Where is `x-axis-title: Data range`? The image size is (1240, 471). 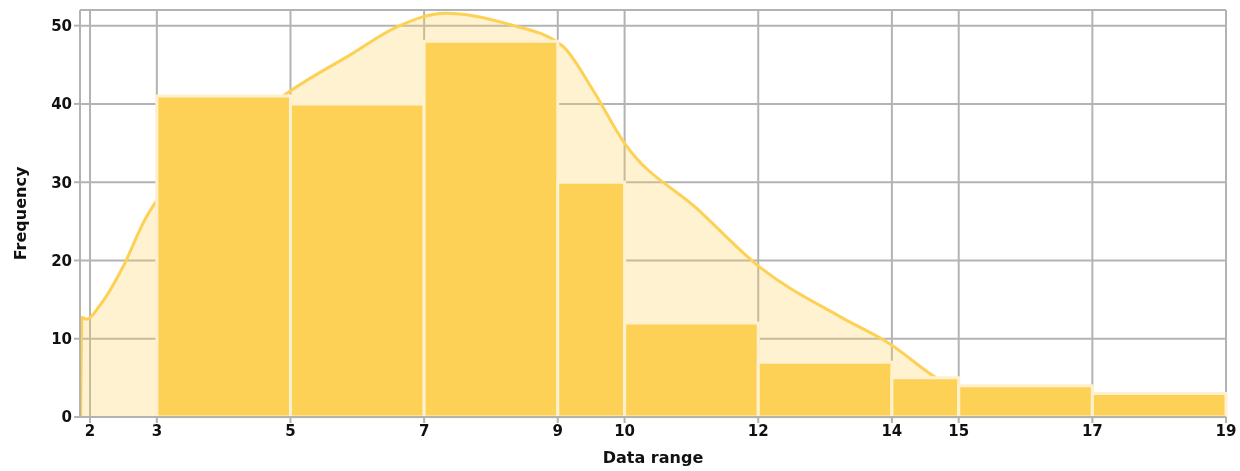
x-axis-title: Data range is located at coordinates (653, 457).